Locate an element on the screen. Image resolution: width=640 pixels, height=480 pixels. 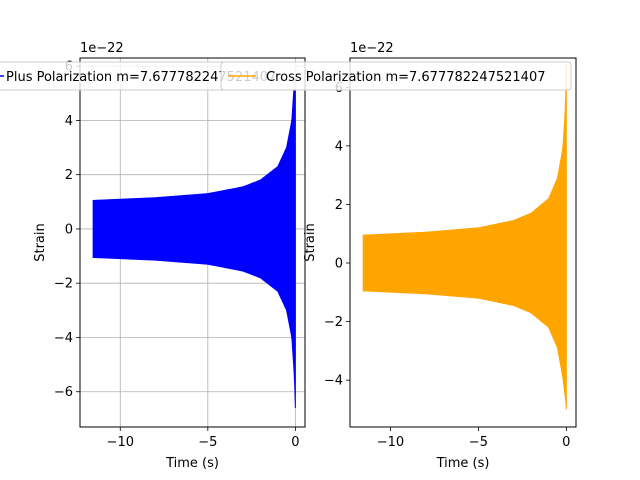
legend-cross: Cross Polarization m=7.677782247521407 is located at coordinates (396, 76).